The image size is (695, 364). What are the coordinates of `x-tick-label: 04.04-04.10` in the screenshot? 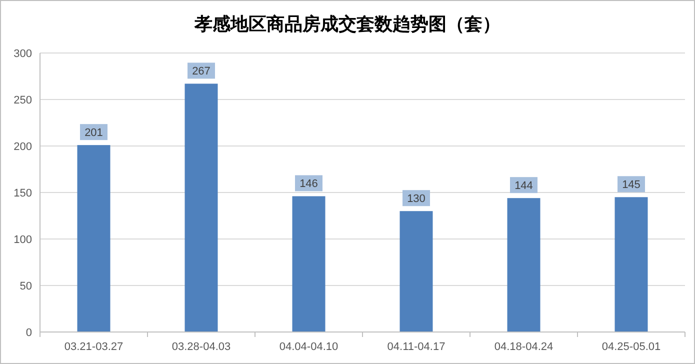 It's located at (308, 347).